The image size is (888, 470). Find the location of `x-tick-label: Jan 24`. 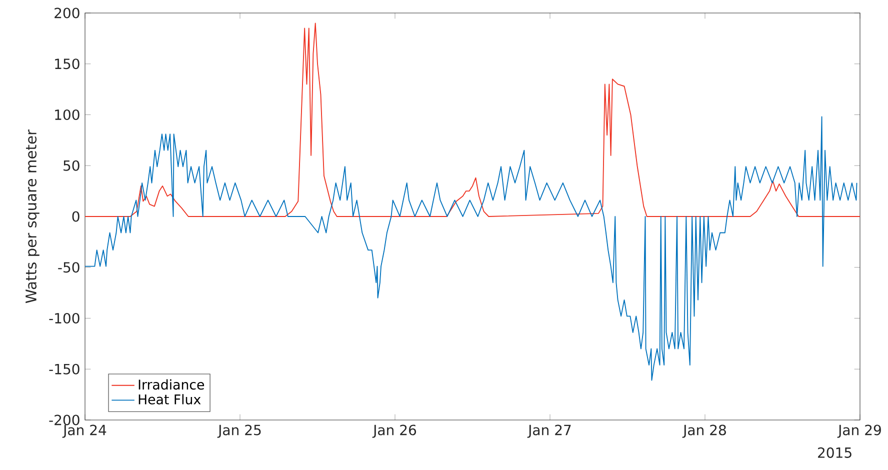

x-tick-label: Jan 24 is located at coordinates (84, 431).